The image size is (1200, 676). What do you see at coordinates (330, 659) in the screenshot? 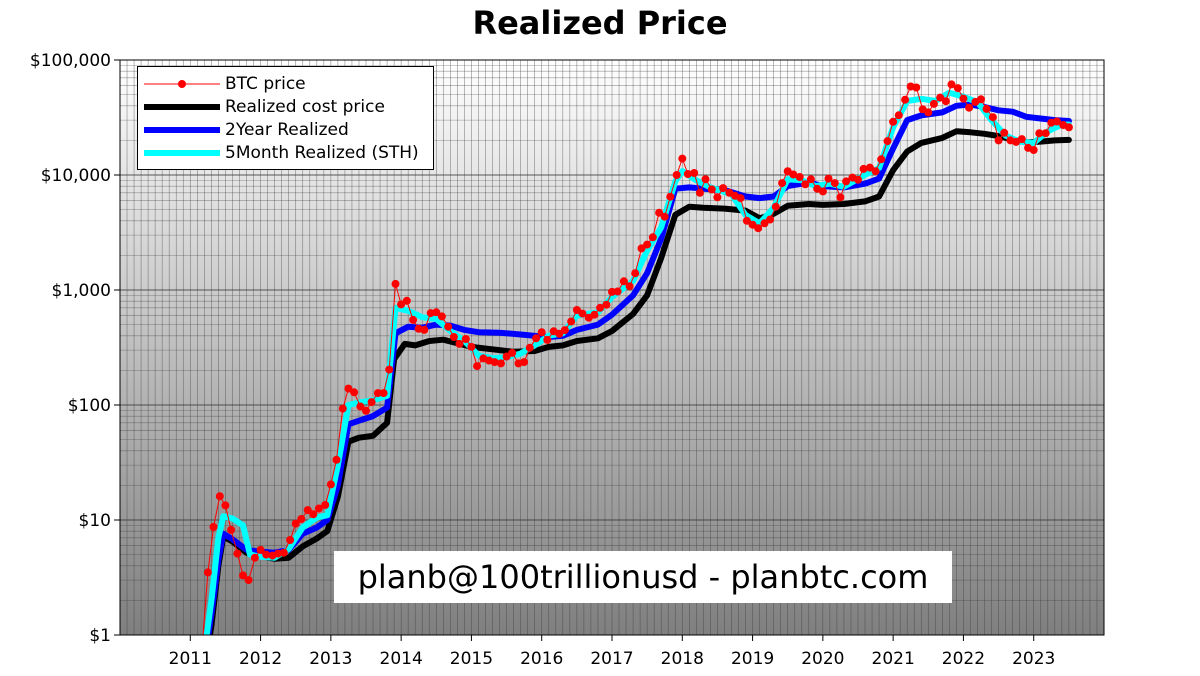
I see `x-tick-label: 2013` at bounding box center [330, 659].